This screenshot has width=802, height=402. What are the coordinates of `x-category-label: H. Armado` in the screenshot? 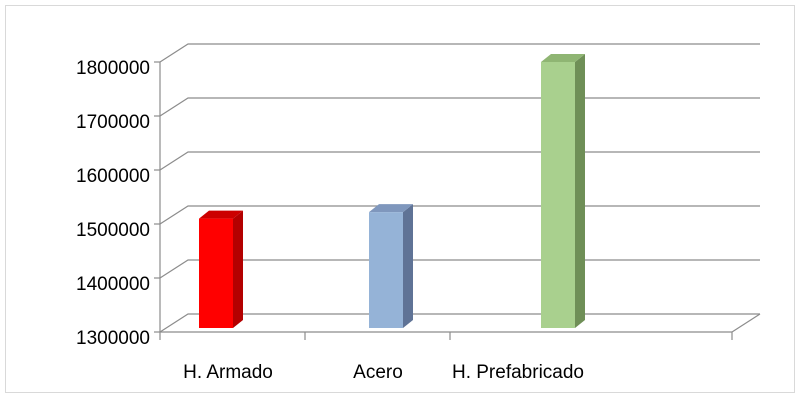 It's located at (228, 372).